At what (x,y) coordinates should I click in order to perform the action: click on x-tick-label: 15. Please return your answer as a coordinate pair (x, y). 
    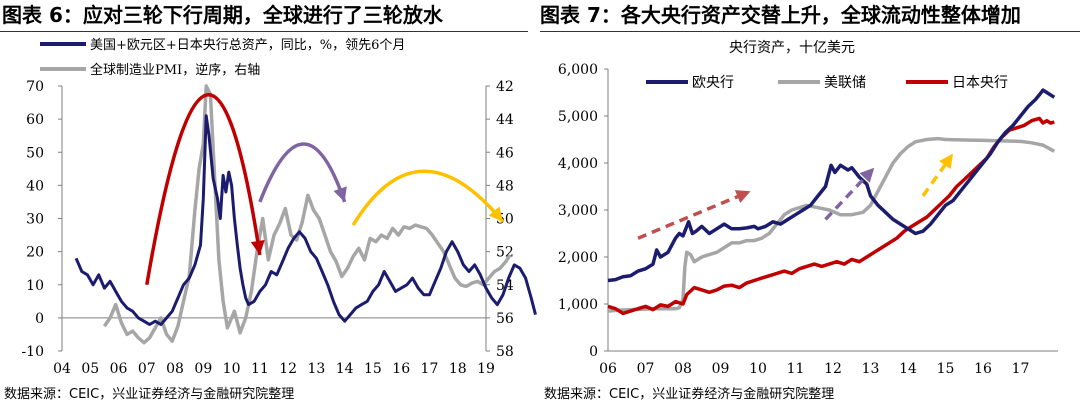
    Looking at the image, I should click on (946, 369).